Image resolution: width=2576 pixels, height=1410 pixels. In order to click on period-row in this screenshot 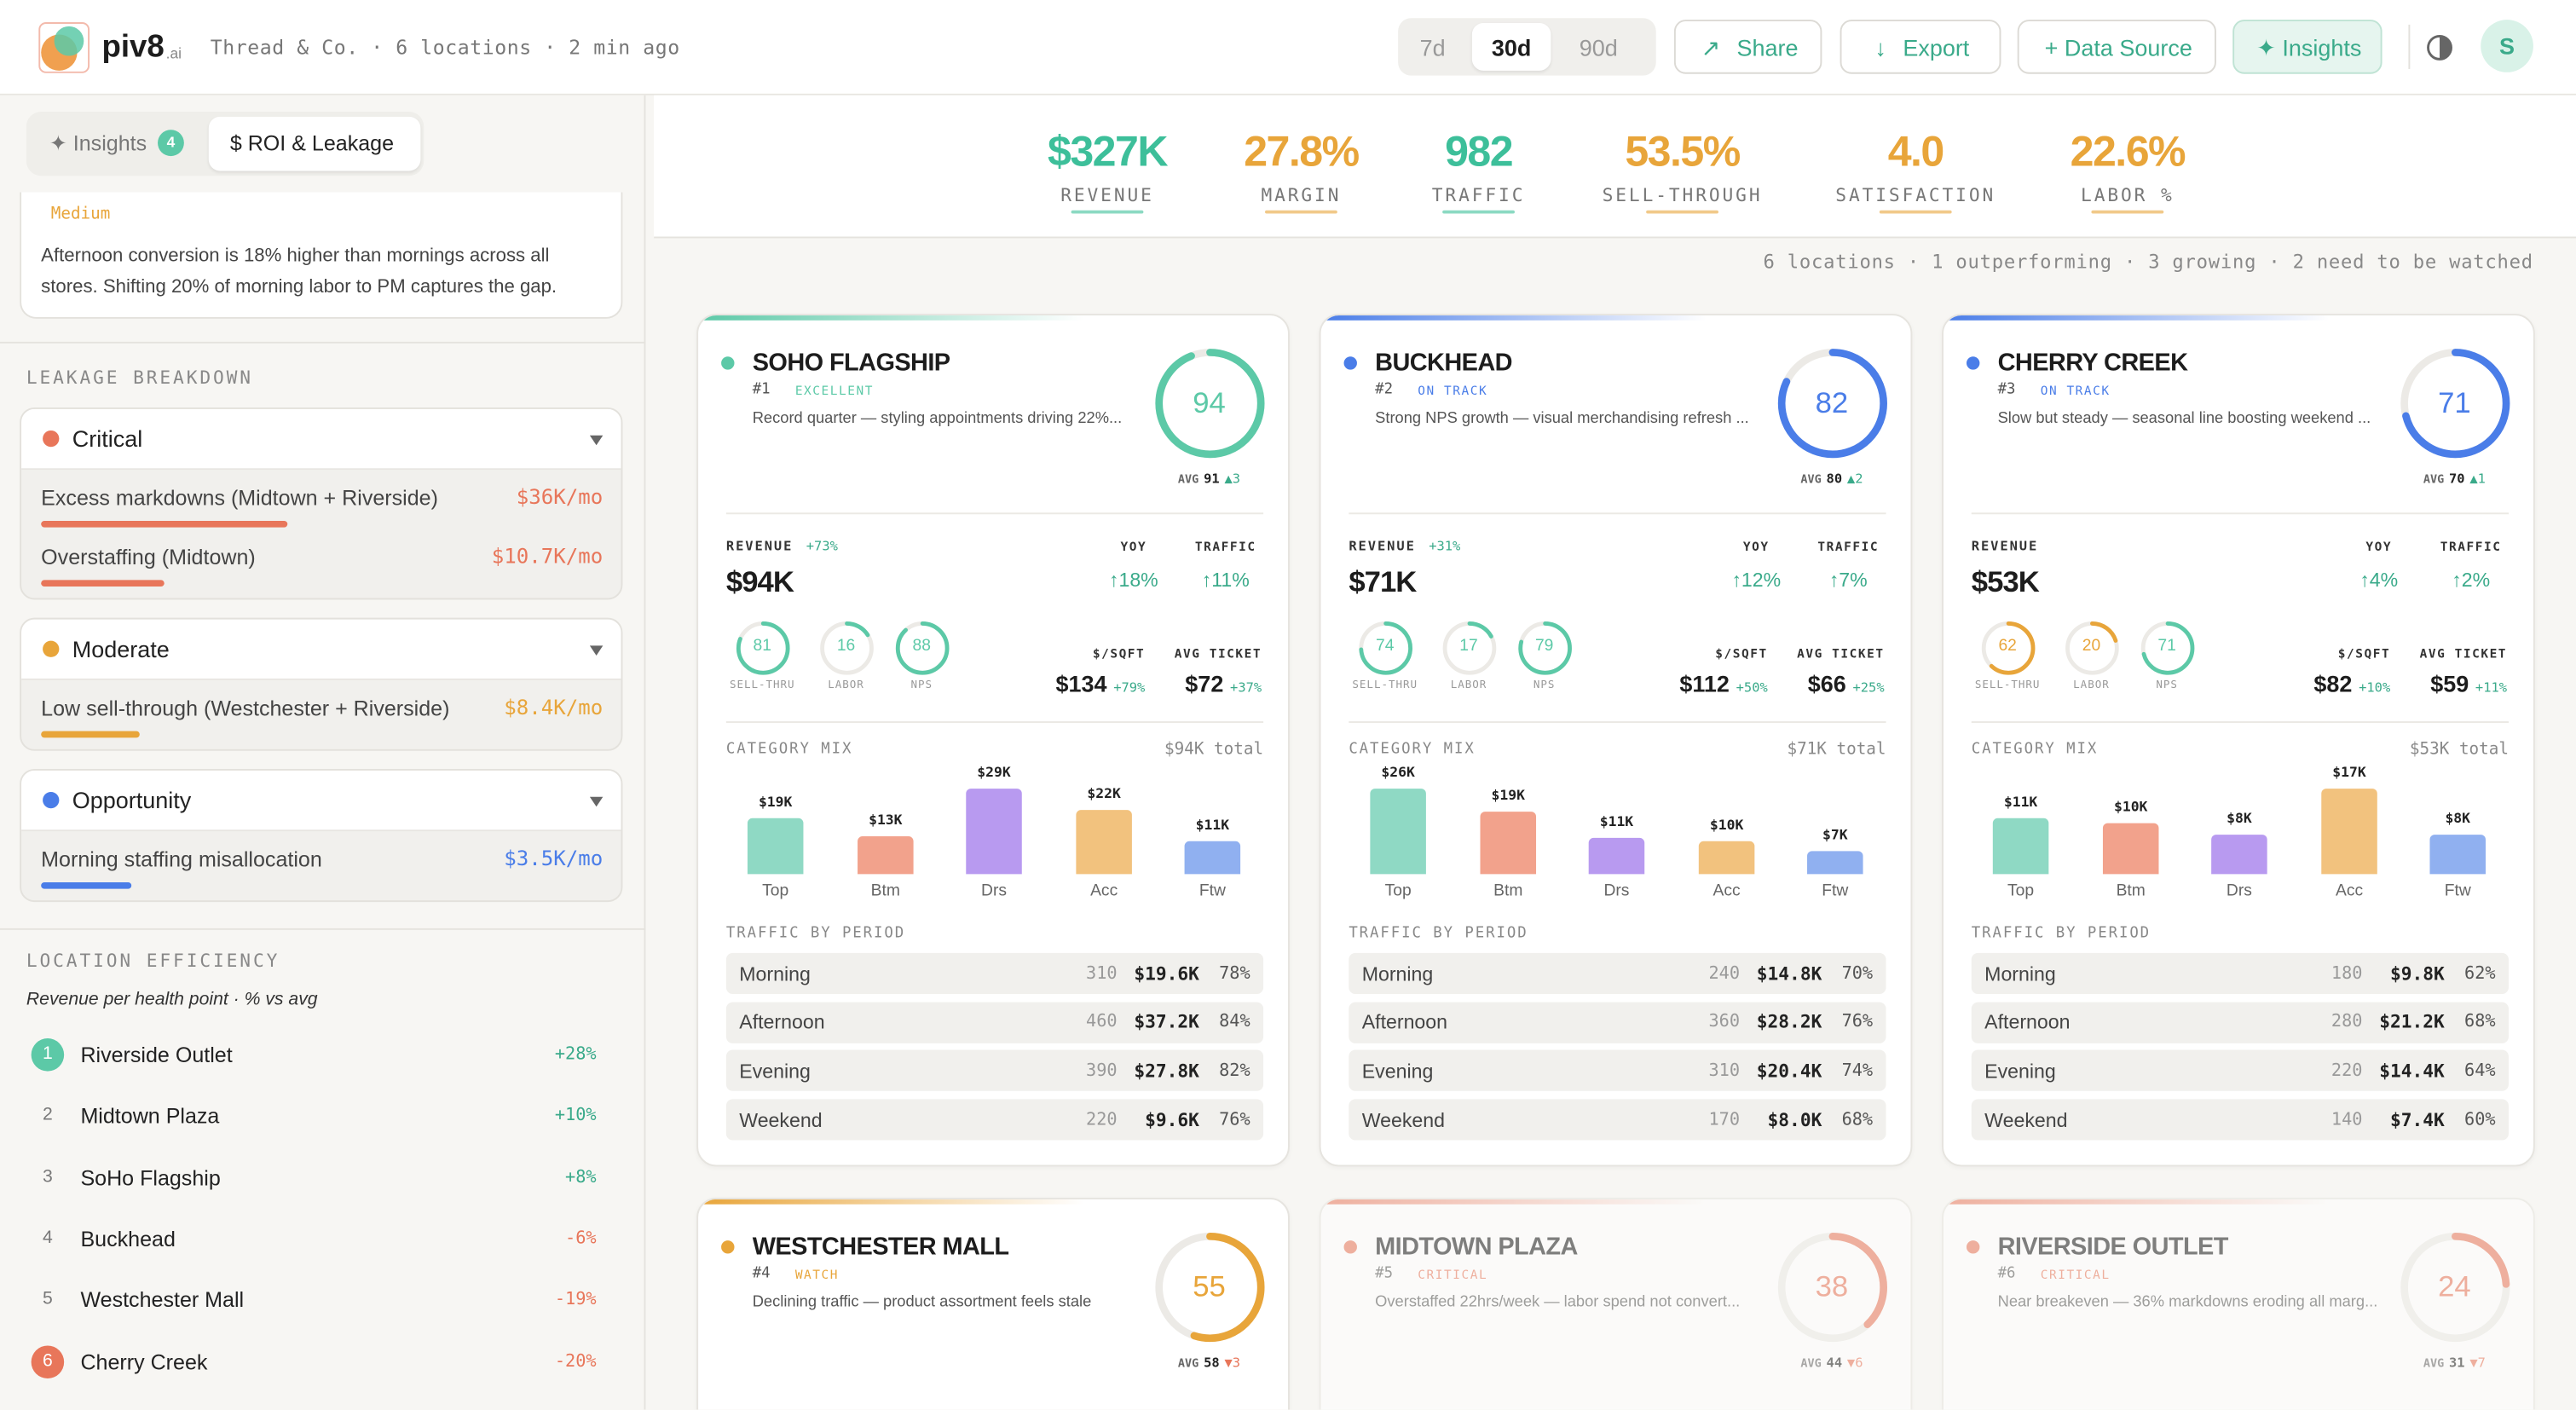, I will do `click(994, 1071)`.